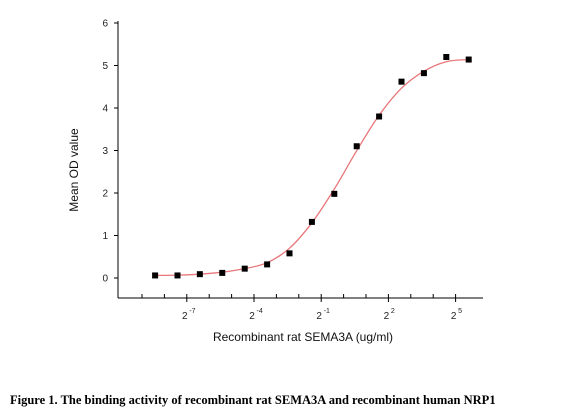  I want to click on y-axis-label: Mean OD value, so click(74, 170).